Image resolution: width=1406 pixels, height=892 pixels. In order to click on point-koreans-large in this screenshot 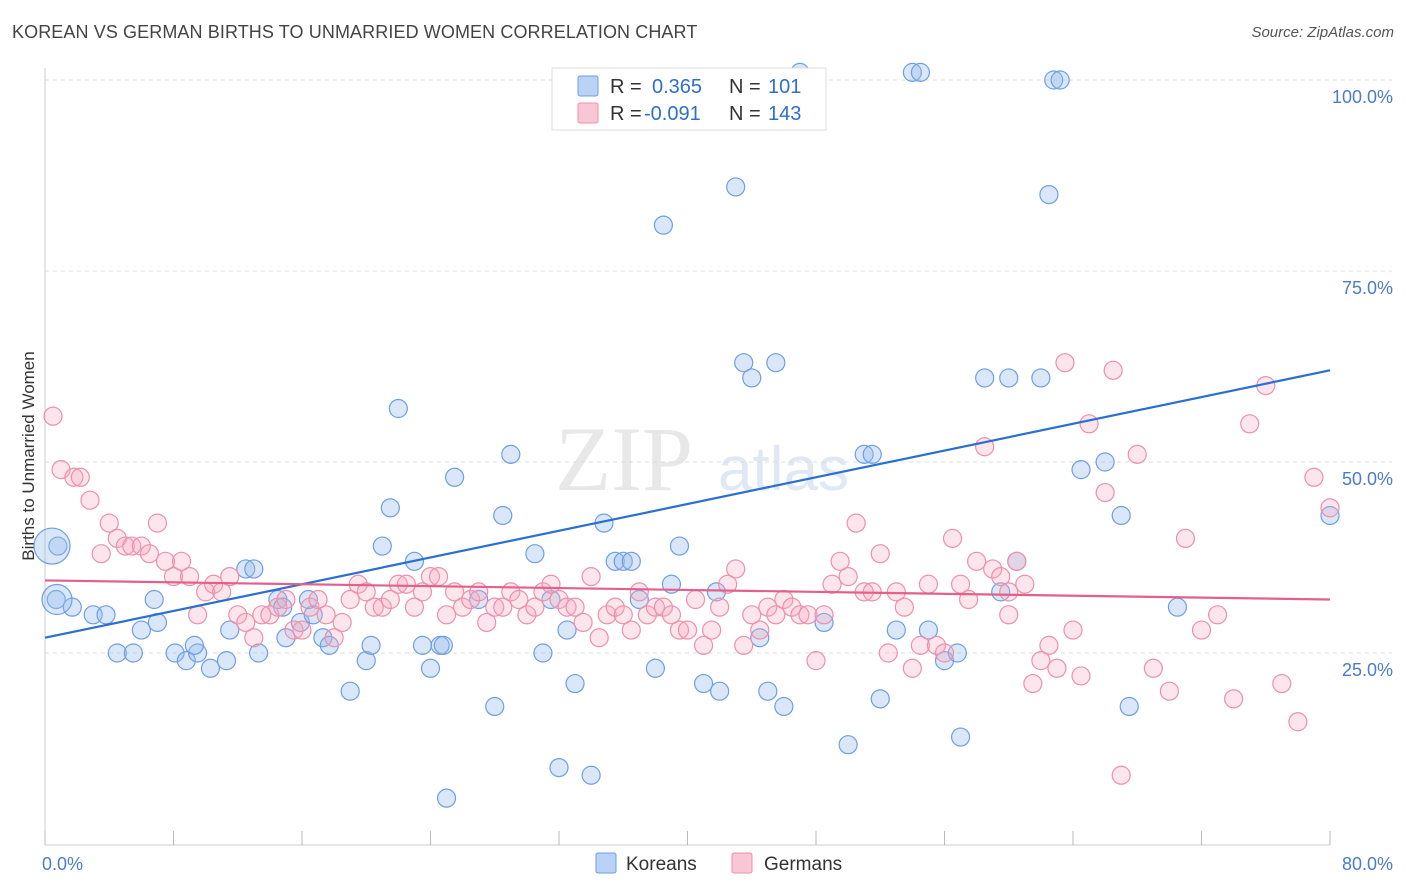, I will do `click(52, 546)`.